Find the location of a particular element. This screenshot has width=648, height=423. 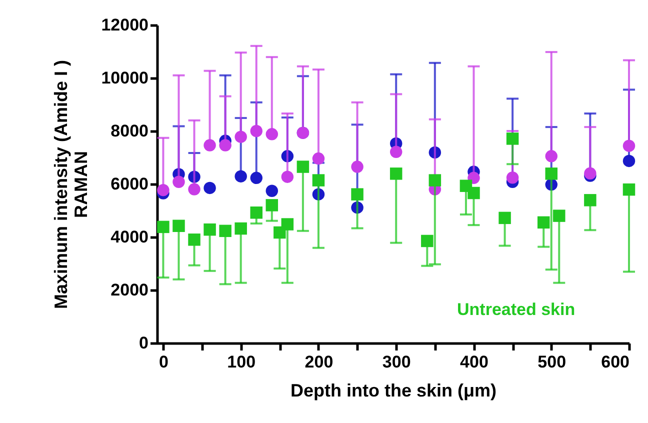

y-tick-label: 8000 is located at coordinates (129, 131).